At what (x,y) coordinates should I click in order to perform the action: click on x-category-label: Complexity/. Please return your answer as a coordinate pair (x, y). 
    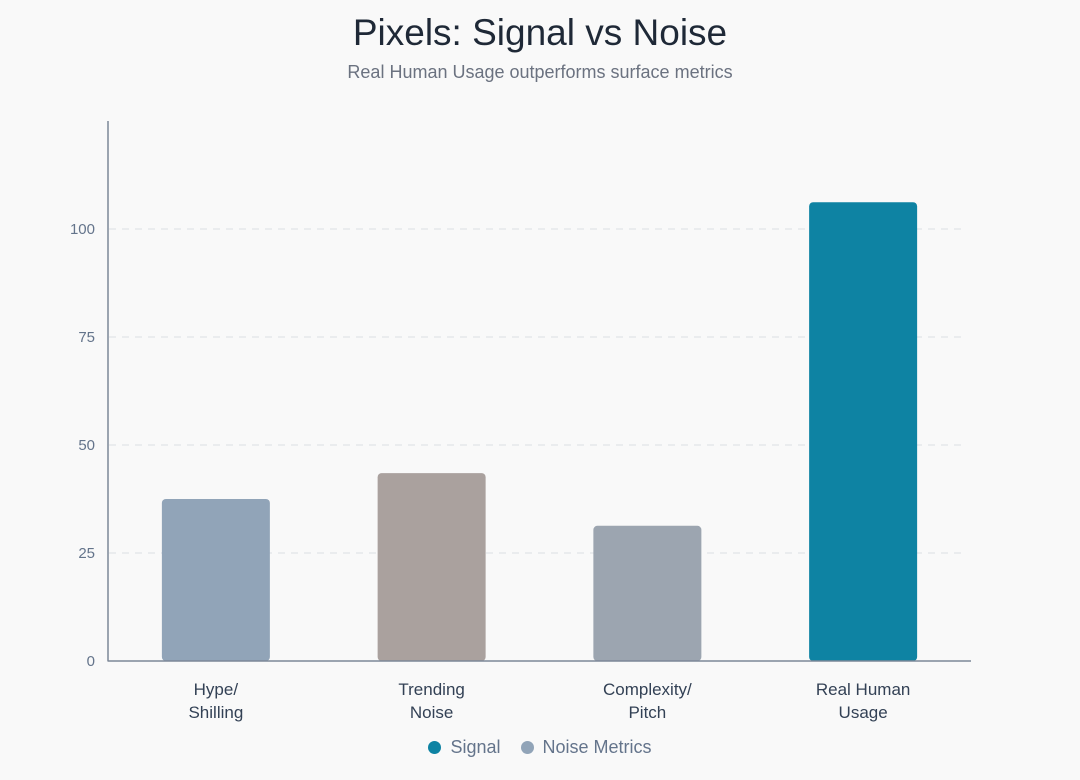
    Looking at the image, I should click on (647, 689).